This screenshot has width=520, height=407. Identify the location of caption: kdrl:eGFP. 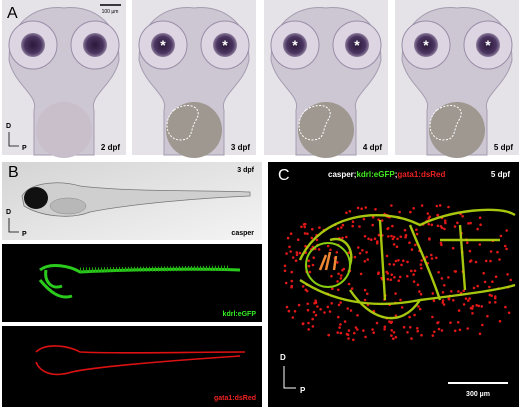
(240, 314).